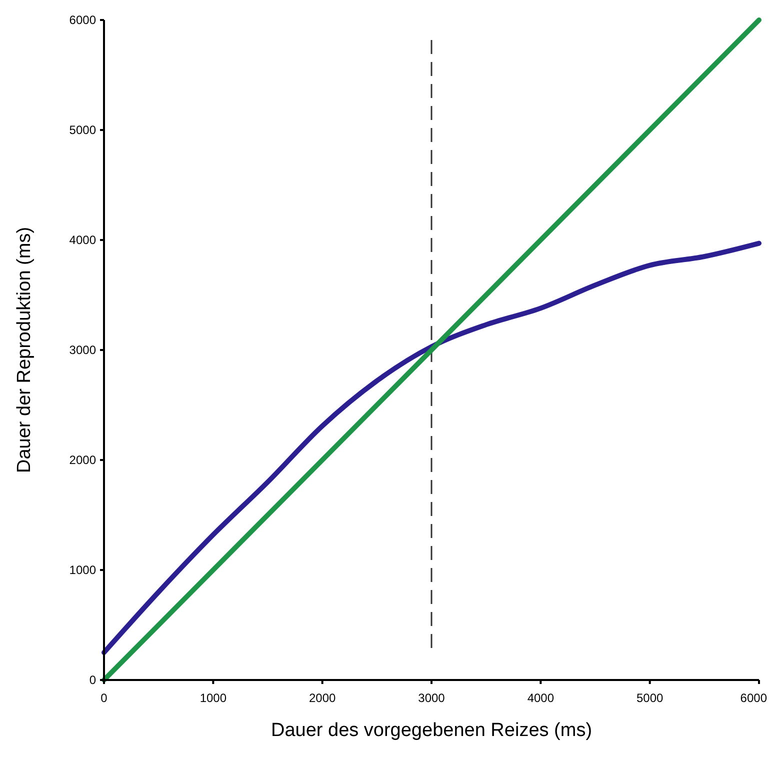  What do you see at coordinates (104, 698) in the screenshot?
I see `x-tick-label: 0` at bounding box center [104, 698].